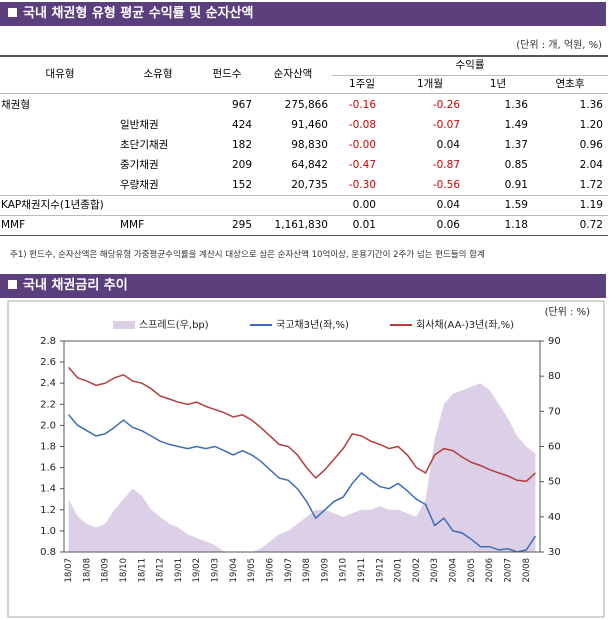  What do you see at coordinates (241, 145) in the screenshot?
I see `cell-value: 182` at bounding box center [241, 145].